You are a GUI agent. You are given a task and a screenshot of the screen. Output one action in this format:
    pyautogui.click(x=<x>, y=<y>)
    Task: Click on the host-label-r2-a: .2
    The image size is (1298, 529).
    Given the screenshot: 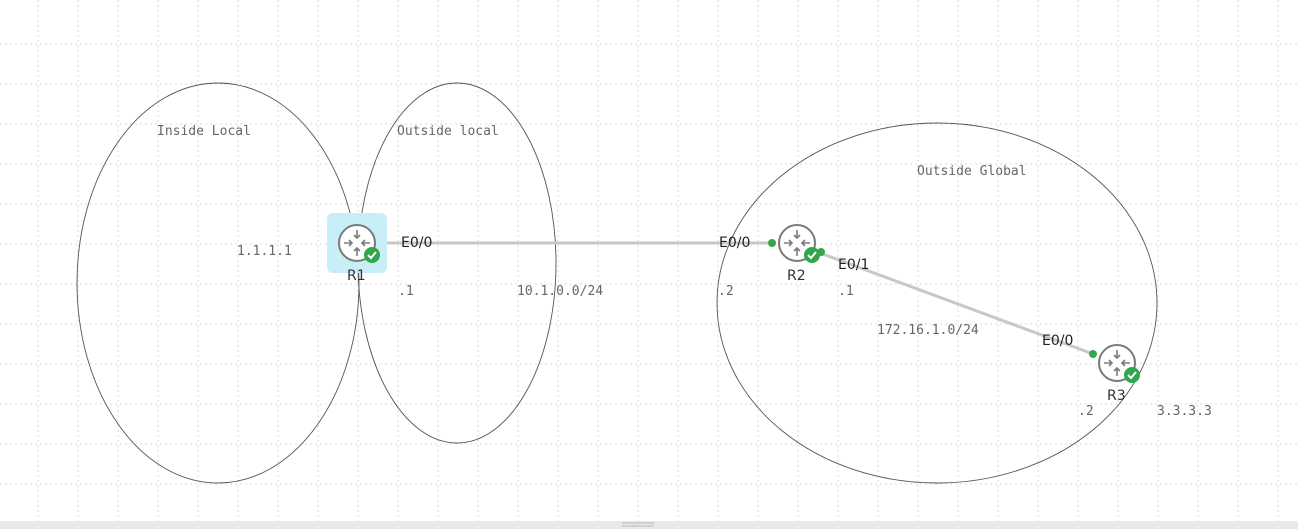 What is the action you would take?
    pyautogui.click(x=726, y=291)
    